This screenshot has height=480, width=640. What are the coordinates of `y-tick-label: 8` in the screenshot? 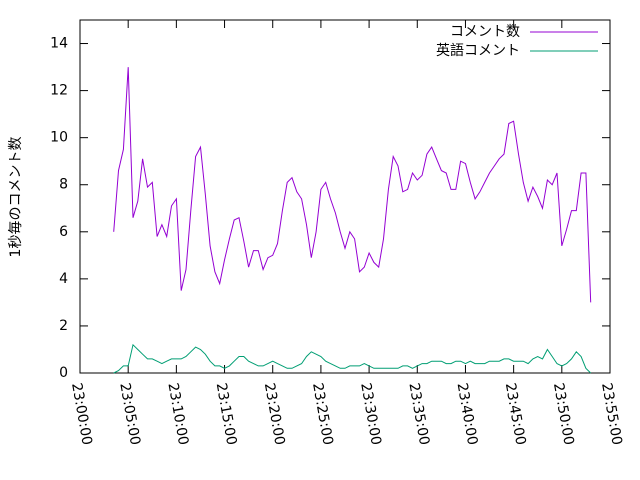 It's located at (63, 185).